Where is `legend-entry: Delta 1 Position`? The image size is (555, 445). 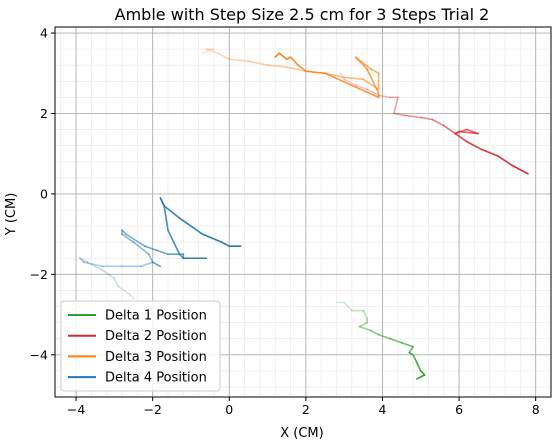
legend-entry: Delta 1 Position is located at coordinates (156, 316).